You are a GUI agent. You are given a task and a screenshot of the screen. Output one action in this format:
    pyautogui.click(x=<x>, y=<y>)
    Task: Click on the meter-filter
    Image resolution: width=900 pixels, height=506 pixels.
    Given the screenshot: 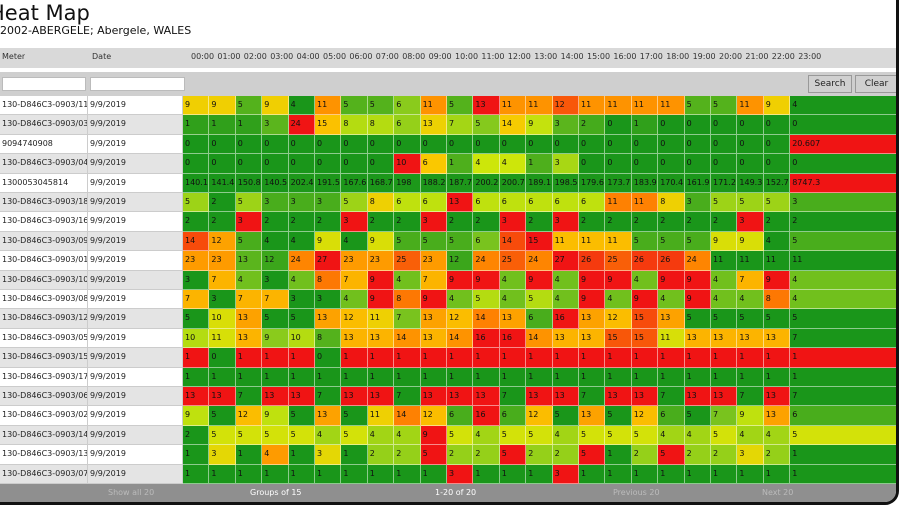 What is the action you would take?
    pyautogui.click(x=44, y=84)
    